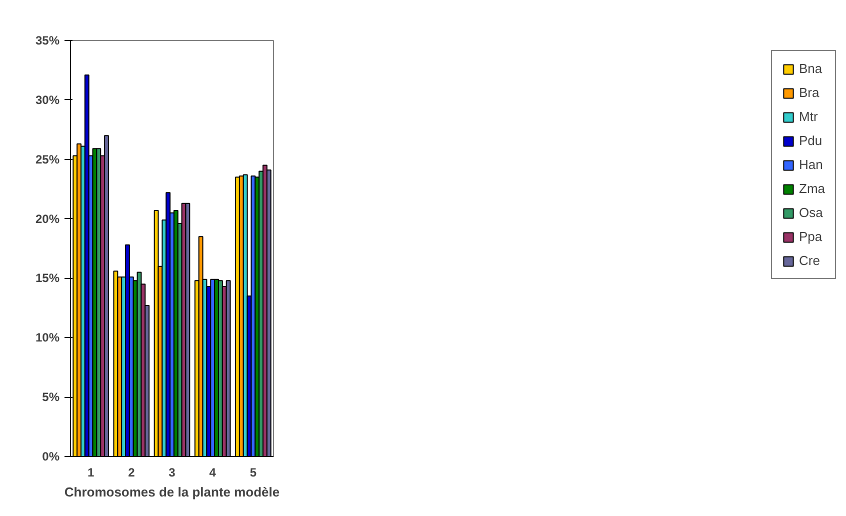 Image resolution: width=846 pixels, height=516 pixels. What do you see at coordinates (811, 212) in the screenshot?
I see `legend-label: Osa` at bounding box center [811, 212].